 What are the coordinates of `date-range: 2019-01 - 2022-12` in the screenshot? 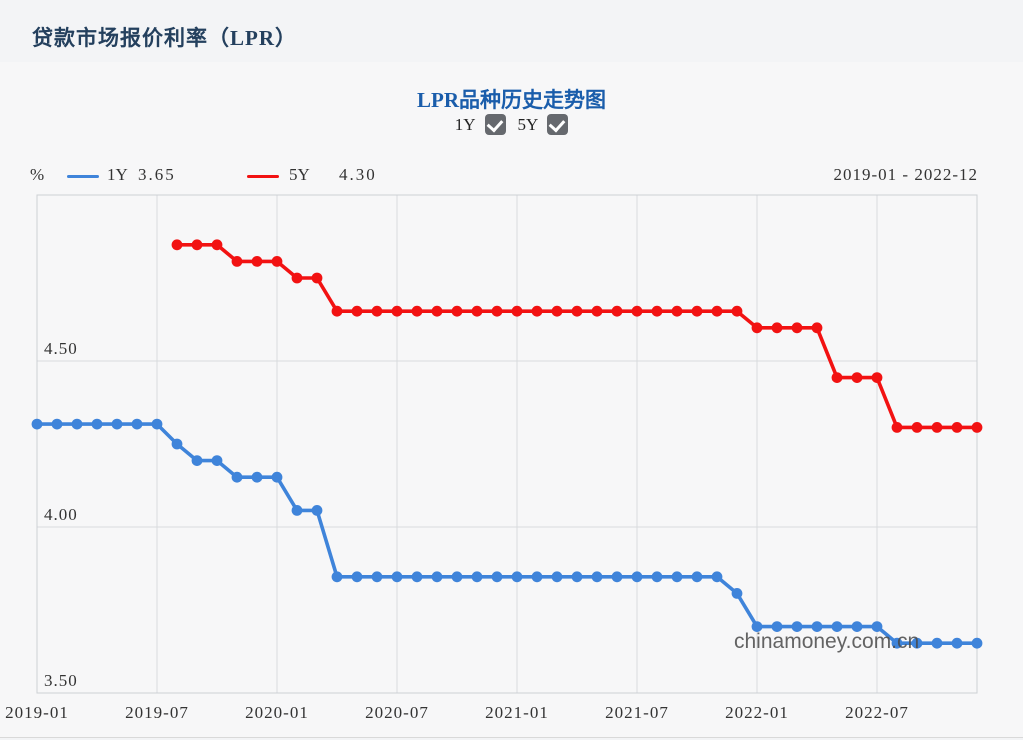 It's located at (905, 174).